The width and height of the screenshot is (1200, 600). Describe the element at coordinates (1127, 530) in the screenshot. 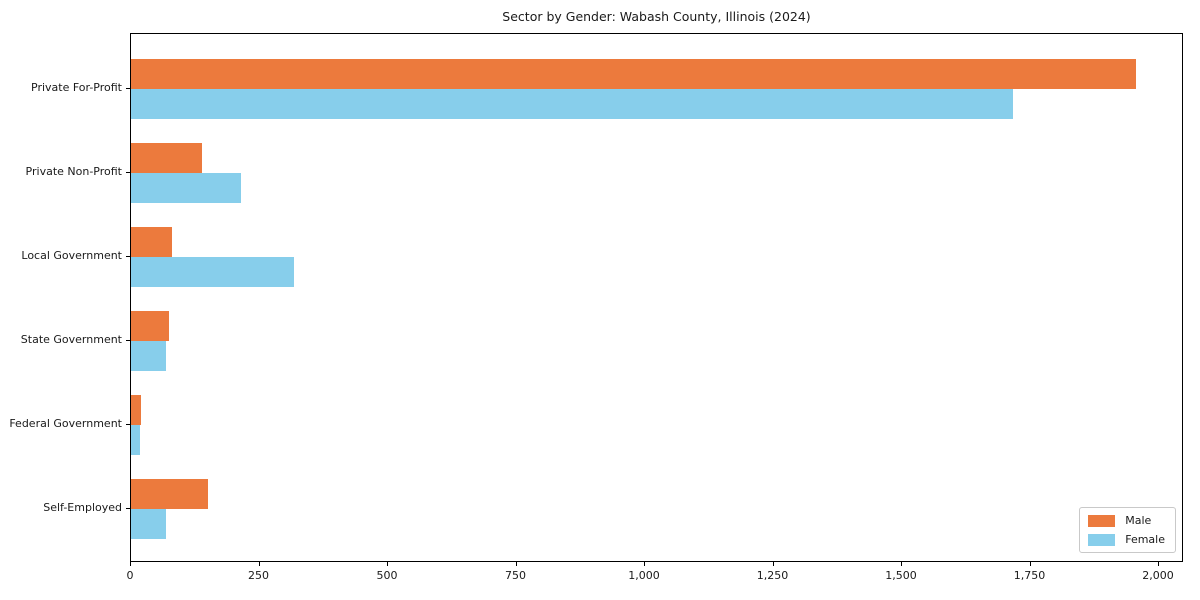

I see `legend: Male Female` at that location.